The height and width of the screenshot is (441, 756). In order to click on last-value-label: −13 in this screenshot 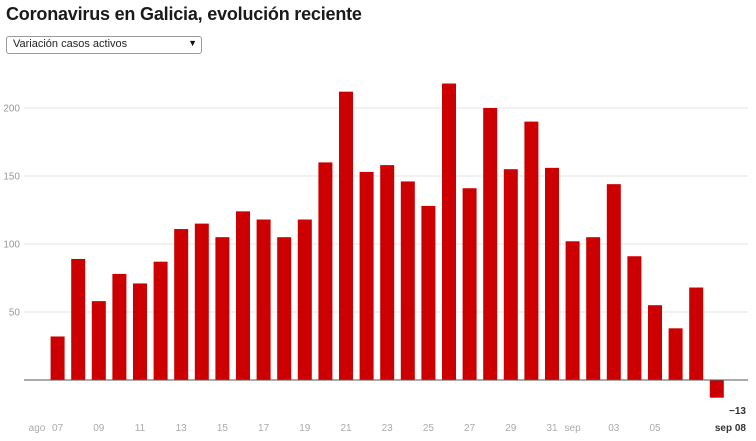, I will do `click(737, 411)`.